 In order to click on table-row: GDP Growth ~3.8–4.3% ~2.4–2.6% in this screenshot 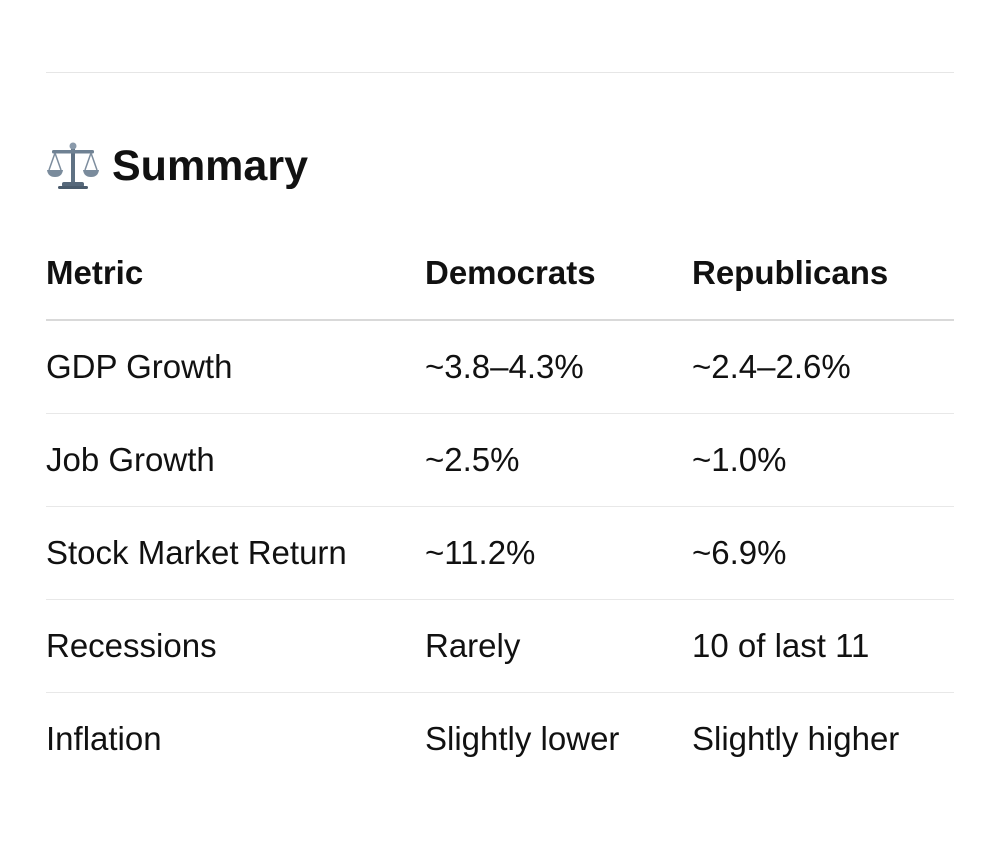, I will do `click(500, 367)`.